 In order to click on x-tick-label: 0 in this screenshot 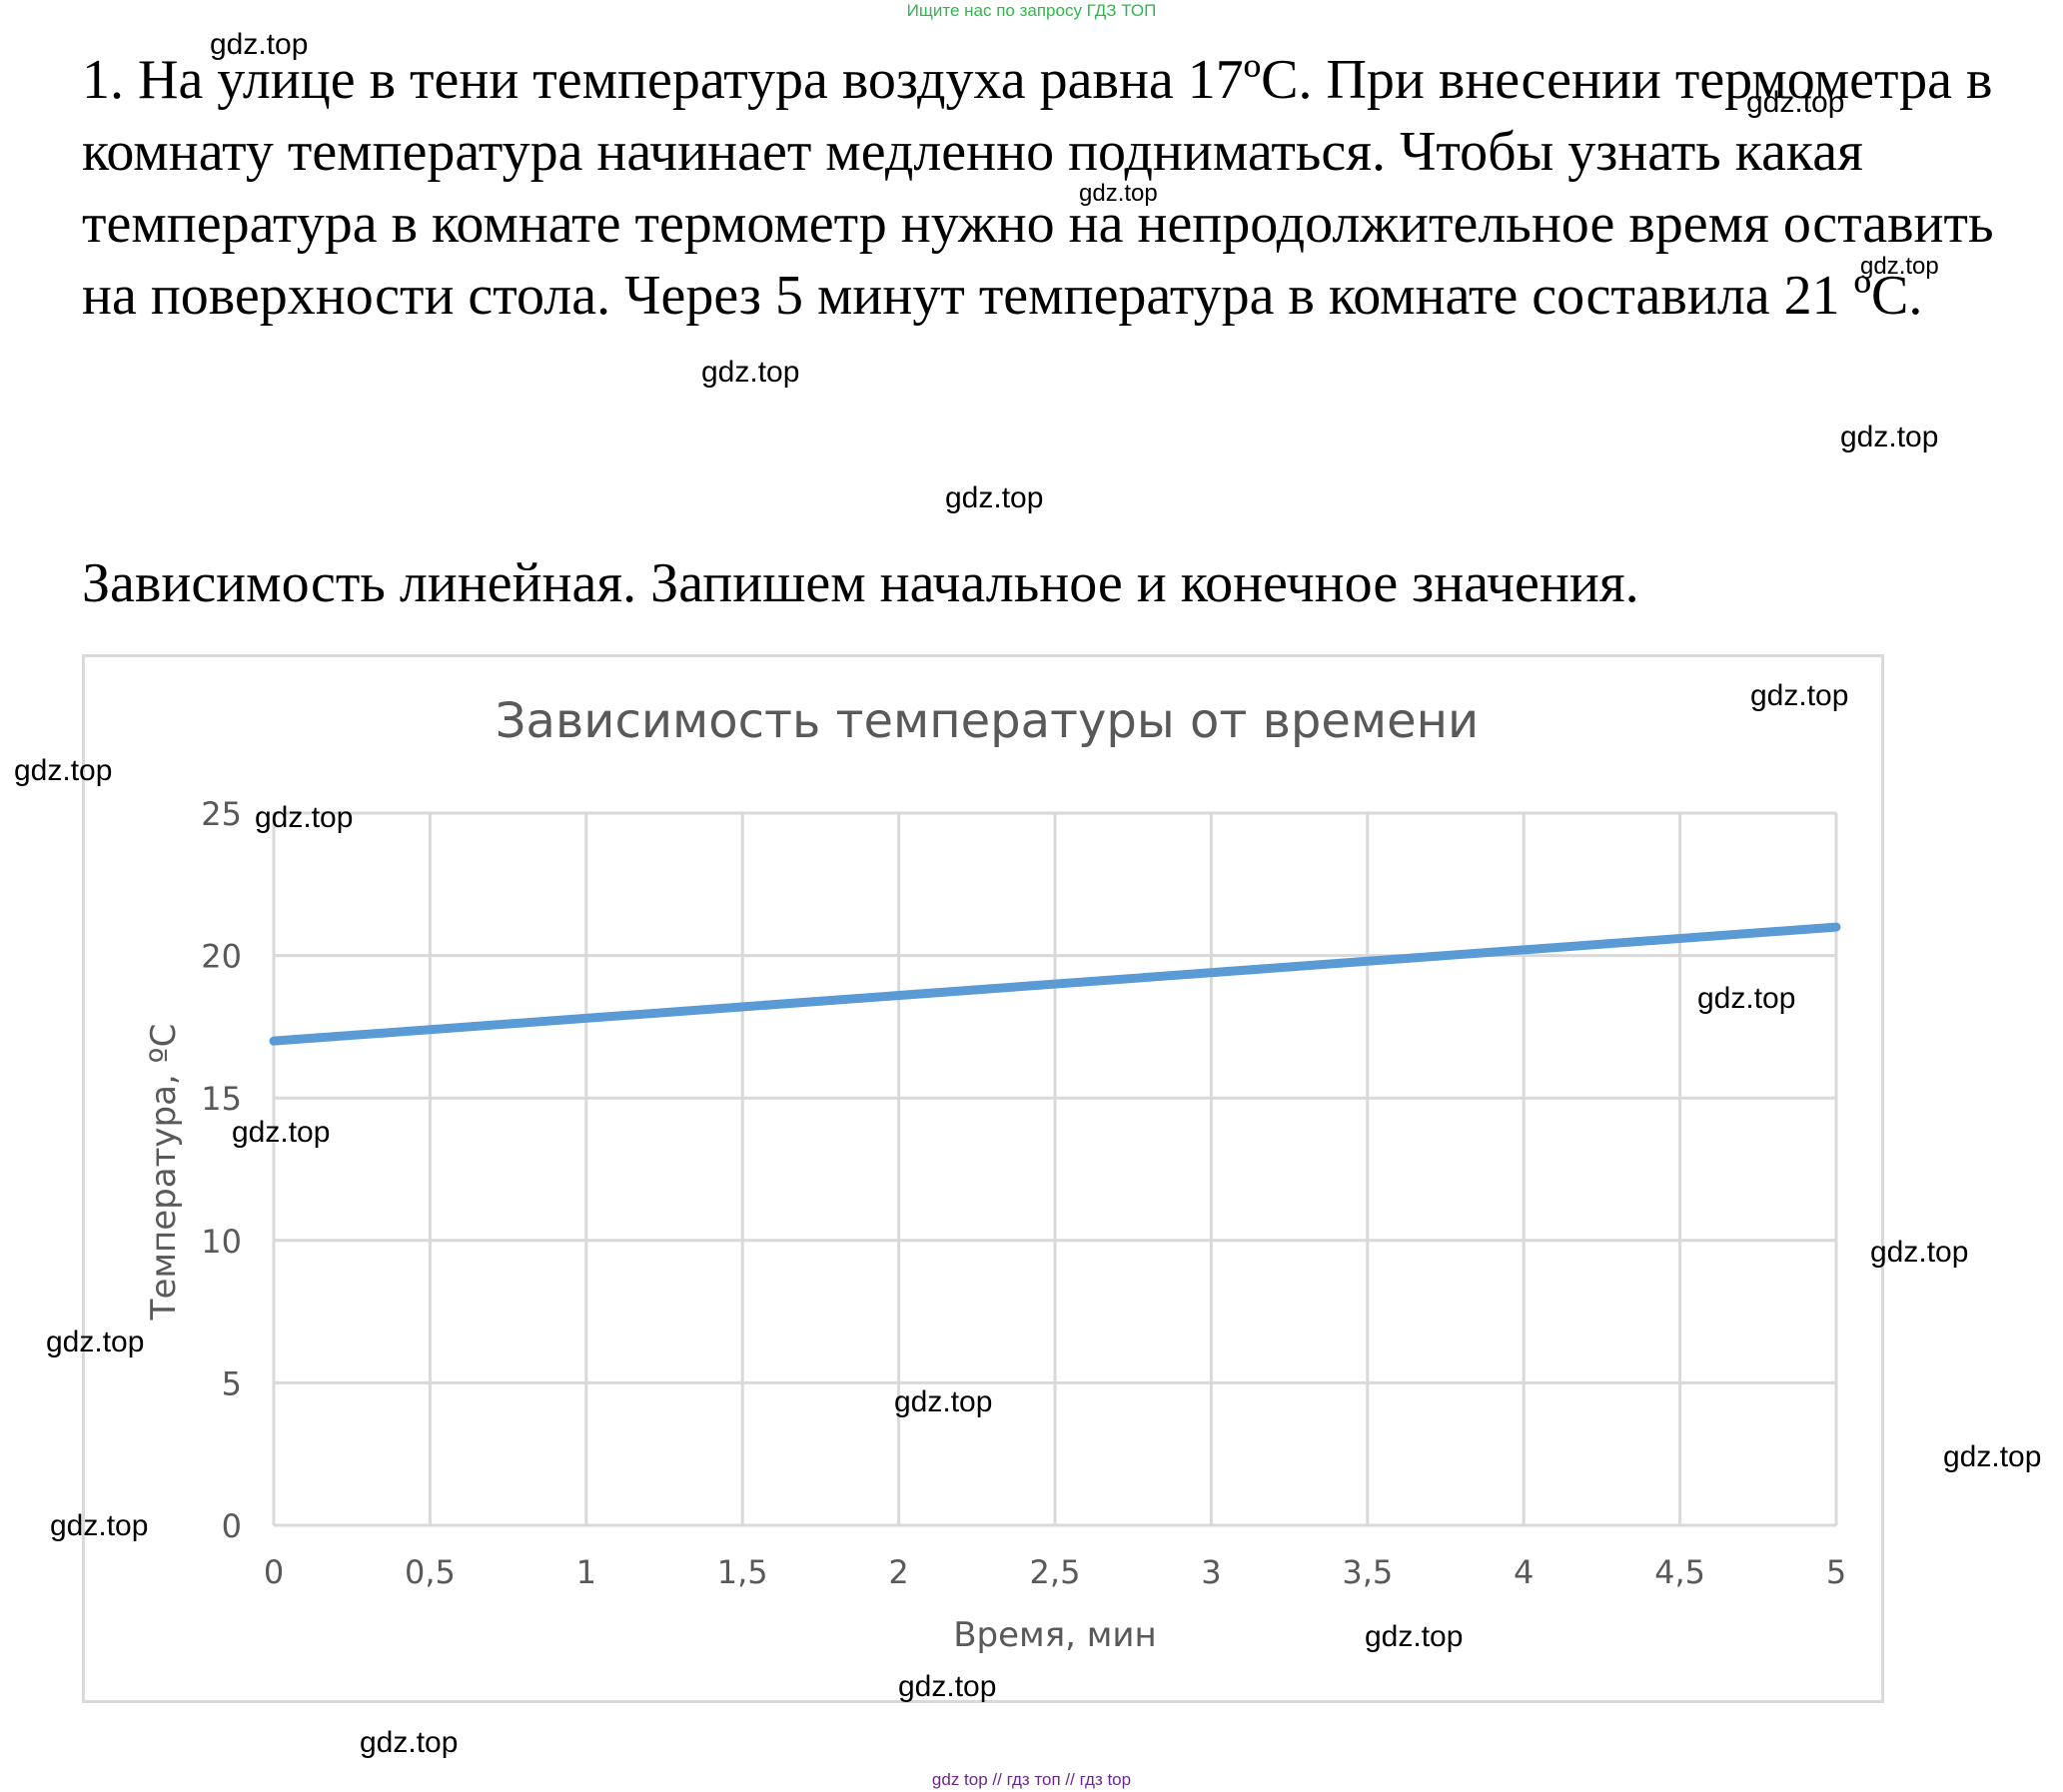, I will do `click(274, 1572)`.